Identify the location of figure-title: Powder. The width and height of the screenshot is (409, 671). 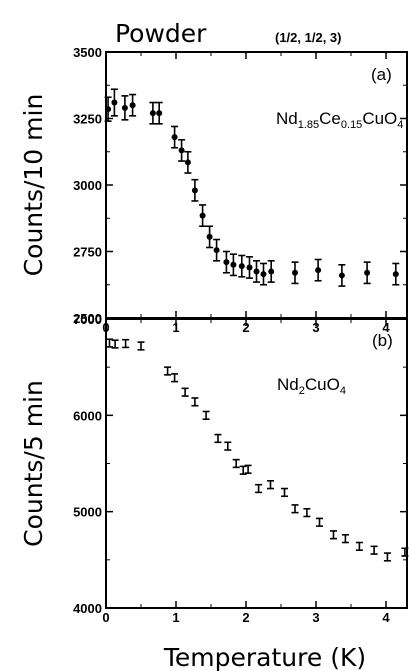
(161, 33).